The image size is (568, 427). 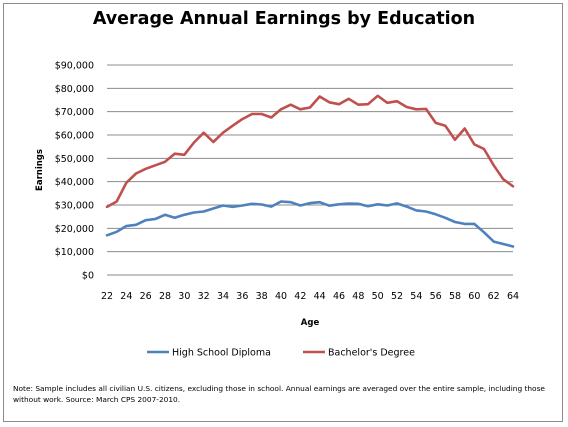 What do you see at coordinates (74, 252) in the screenshot?
I see `y-tick-label: $10,000` at bounding box center [74, 252].